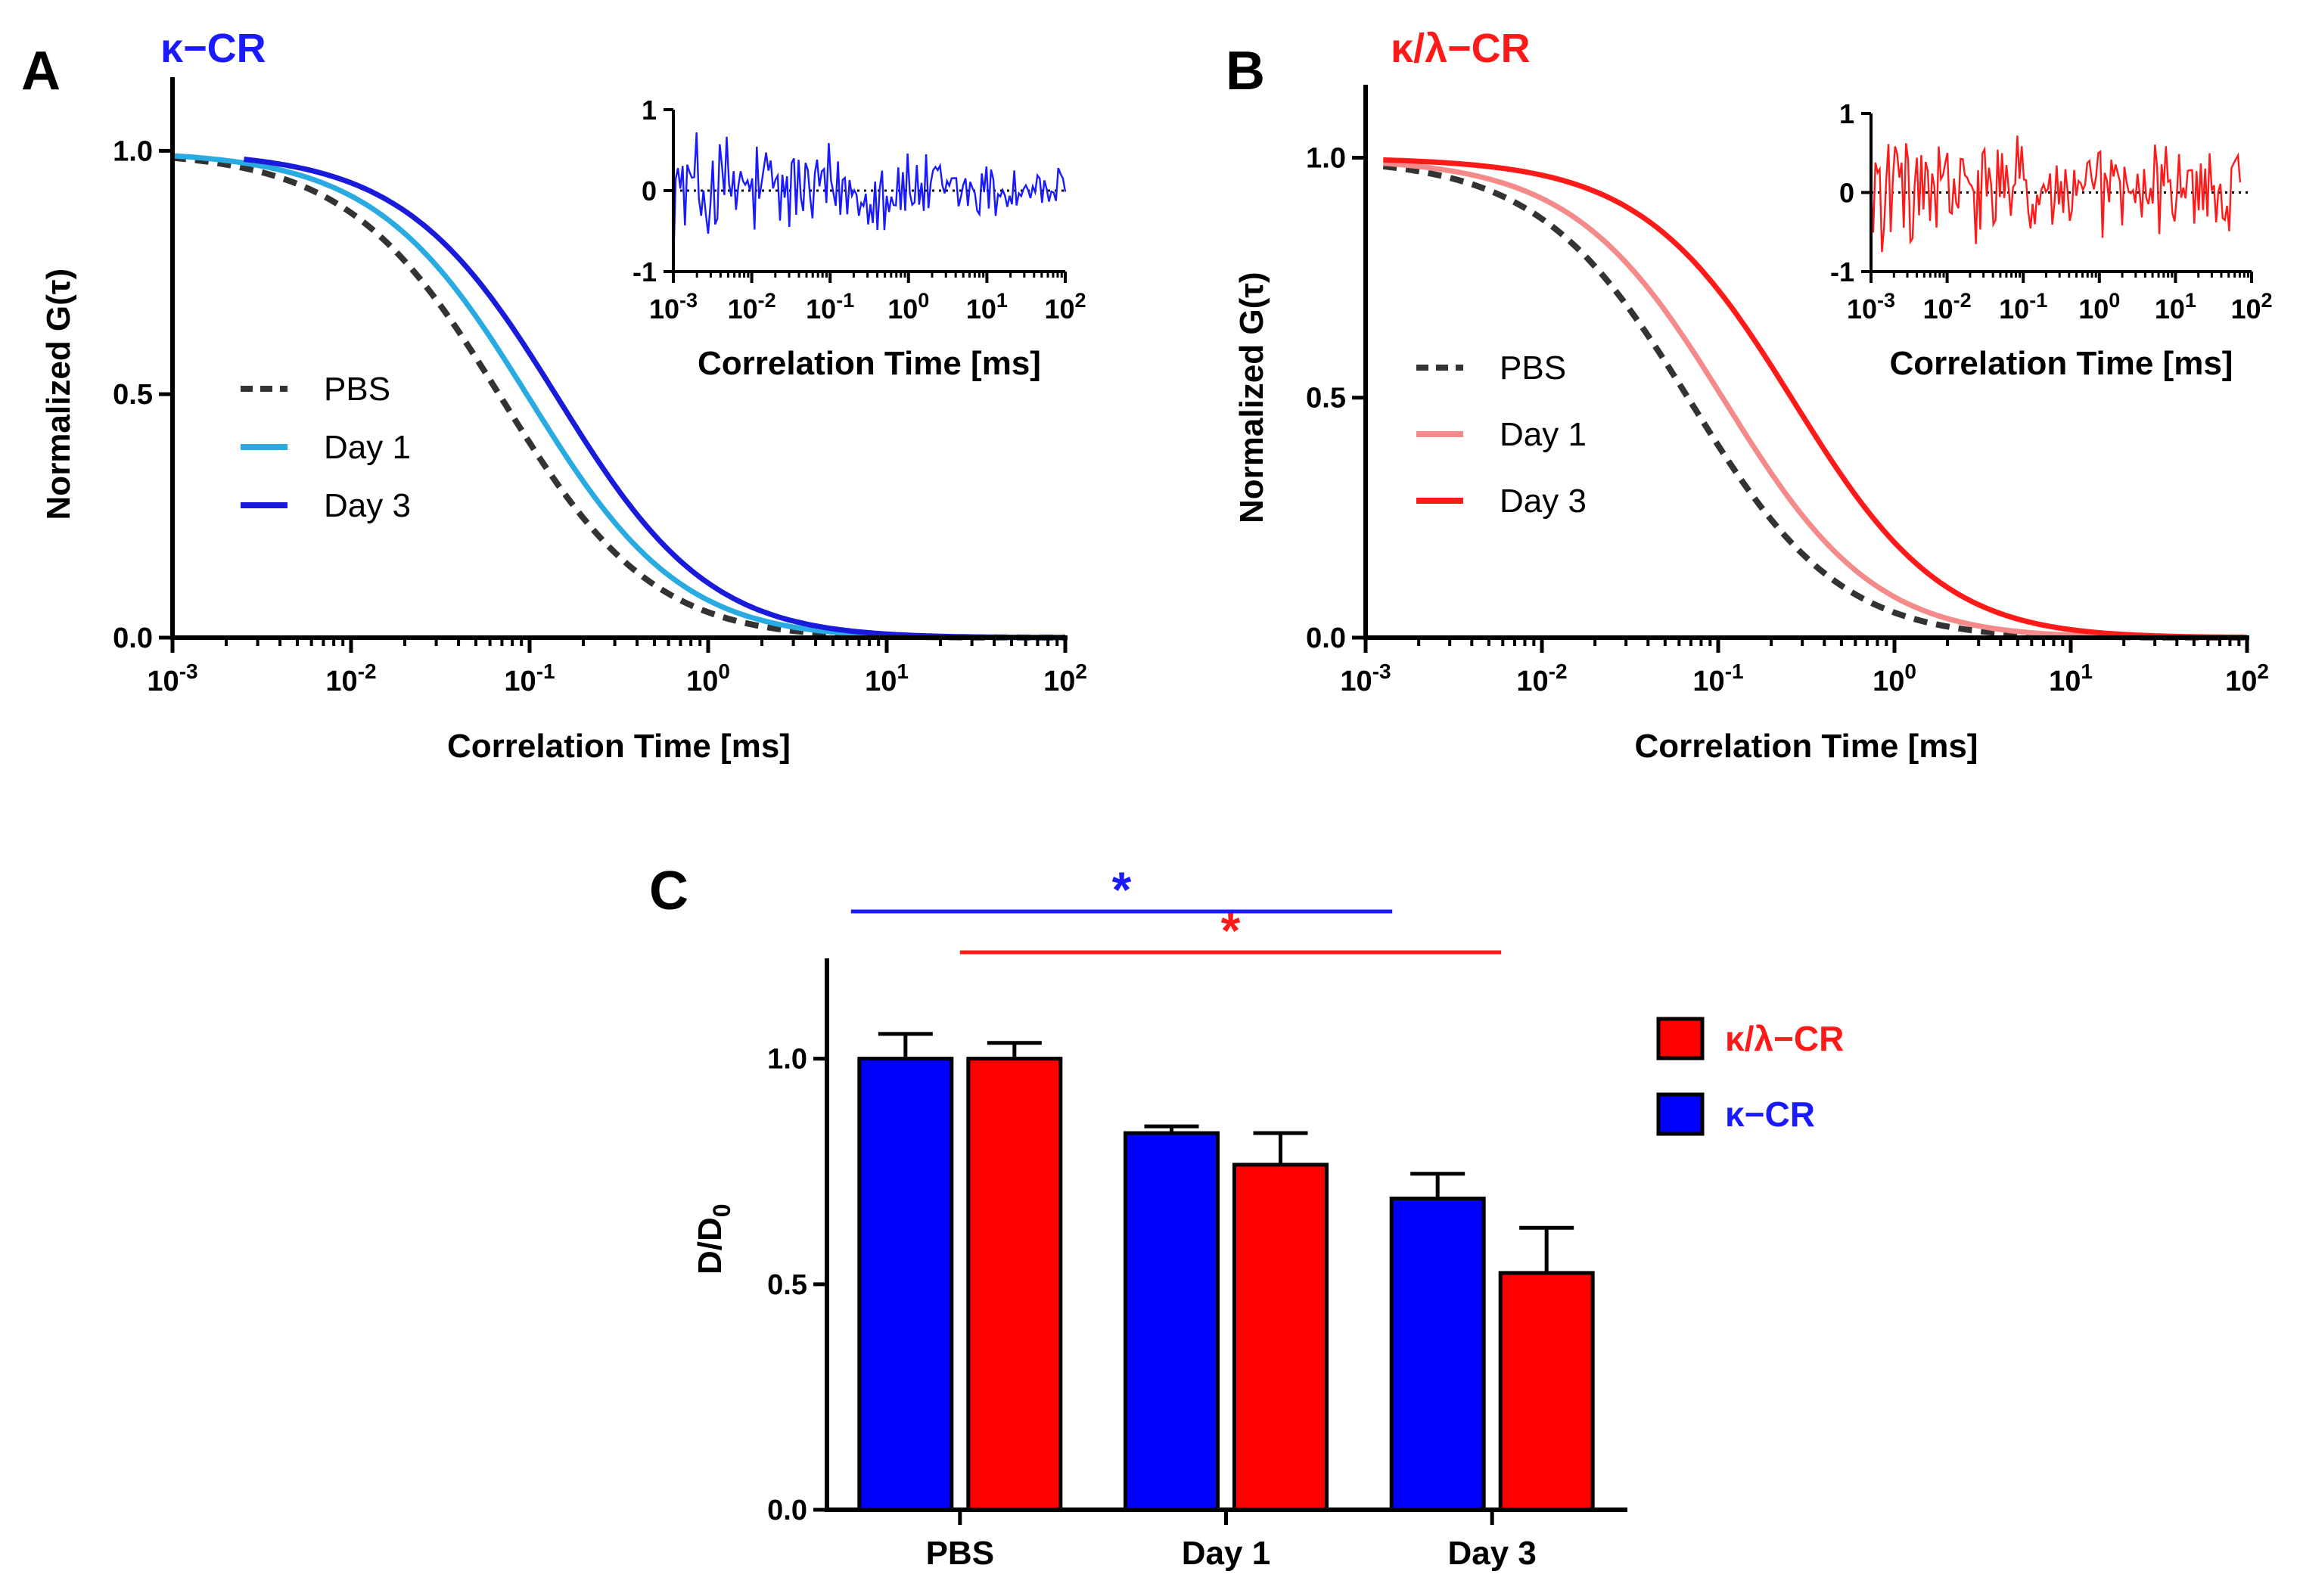 The height and width of the screenshot is (1596, 2300). What do you see at coordinates (367, 447) in the screenshot?
I see `legend-label-day-1: Day 1` at bounding box center [367, 447].